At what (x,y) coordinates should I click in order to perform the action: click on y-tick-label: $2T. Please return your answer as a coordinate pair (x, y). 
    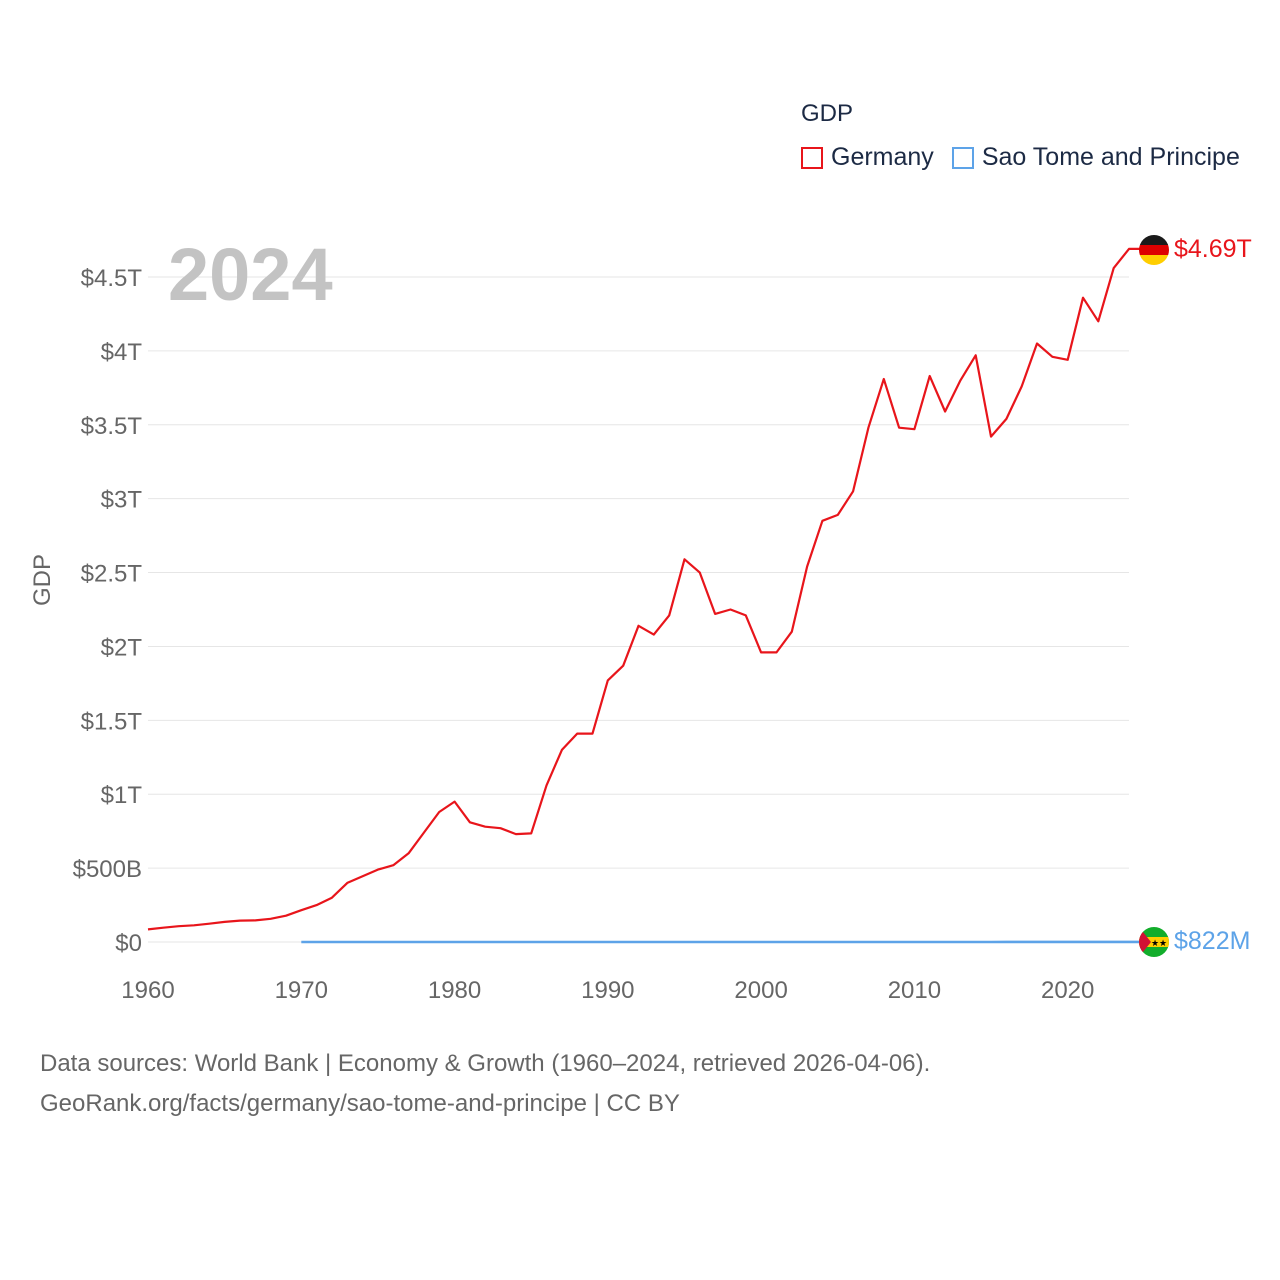
    Looking at the image, I should click on (122, 647).